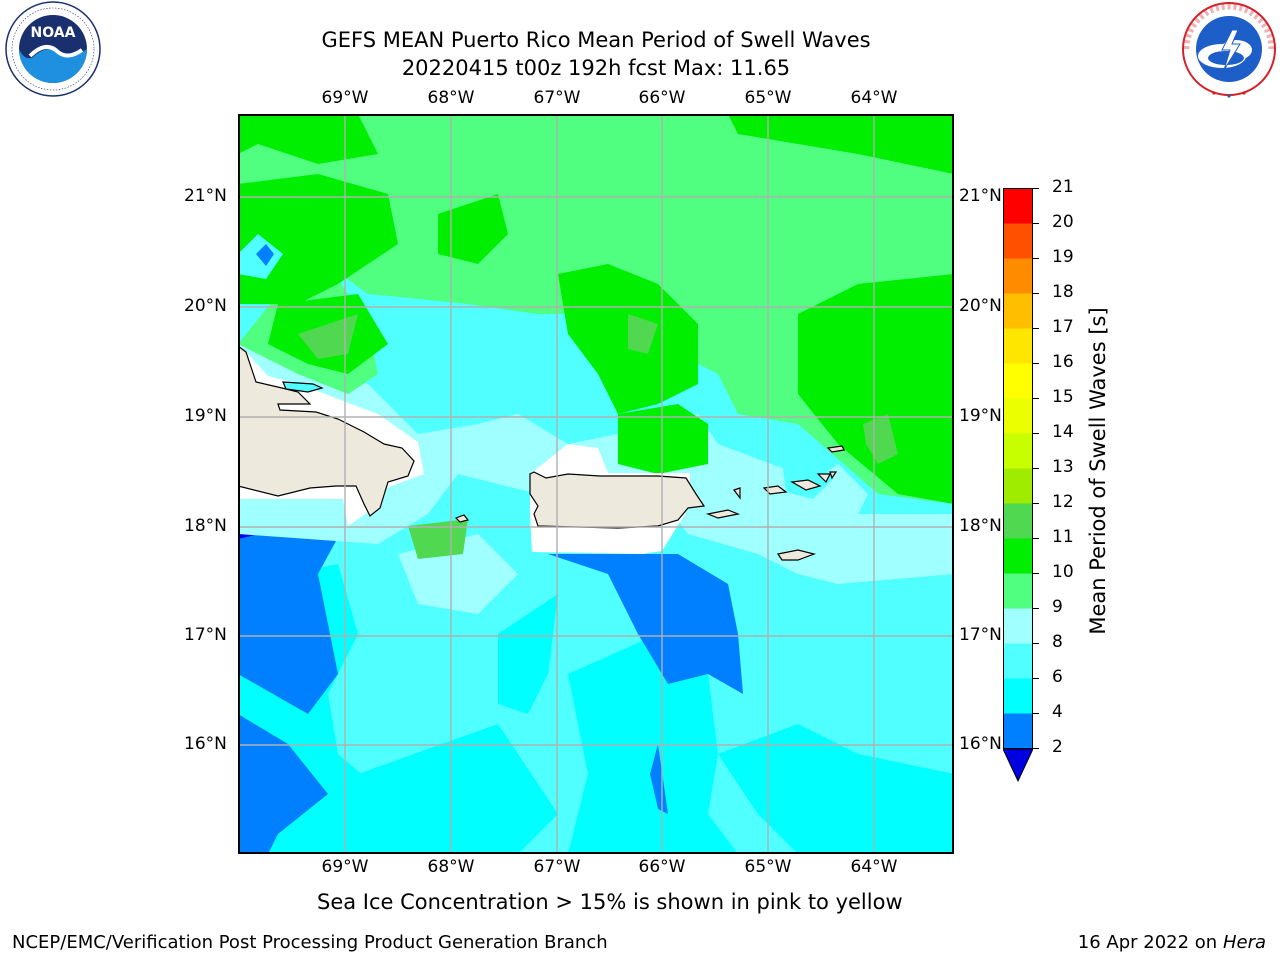  What do you see at coordinates (53, 49) in the screenshot?
I see `noaa-logo: NOAA` at bounding box center [53, 49].